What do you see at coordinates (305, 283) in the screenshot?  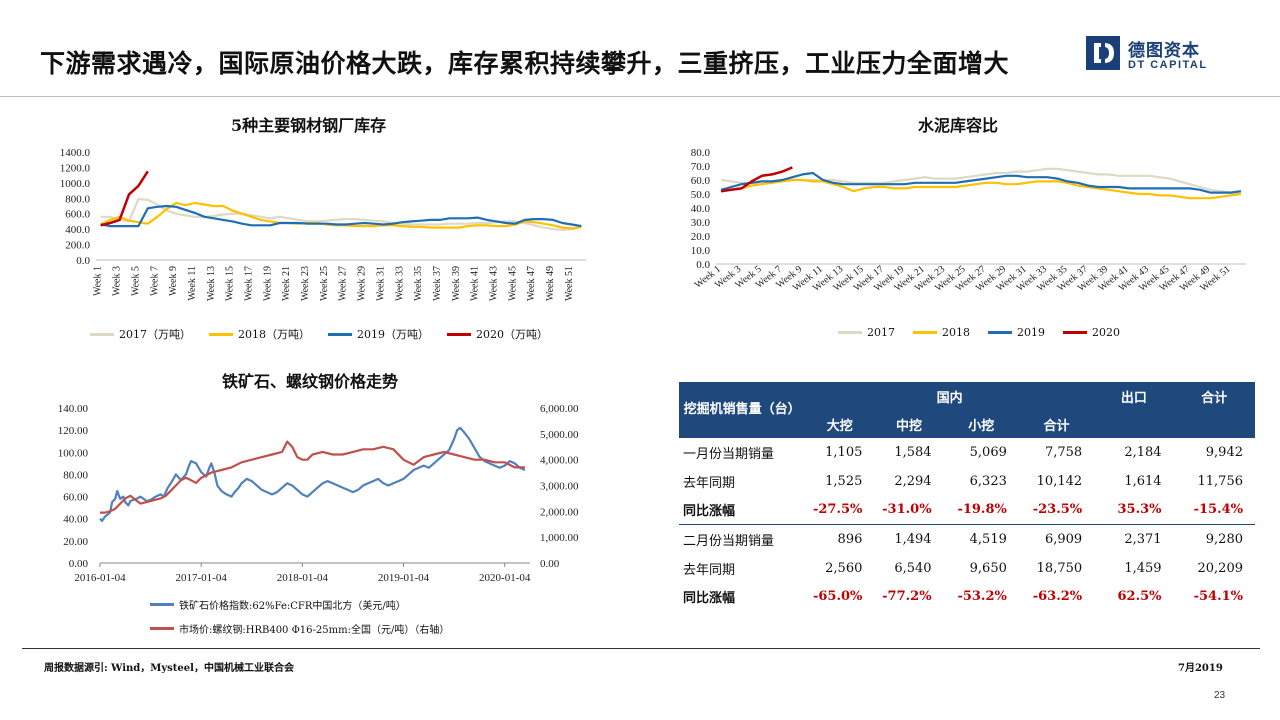 I see `x-tick-label: Week 23` at bounding box center [305, 283].